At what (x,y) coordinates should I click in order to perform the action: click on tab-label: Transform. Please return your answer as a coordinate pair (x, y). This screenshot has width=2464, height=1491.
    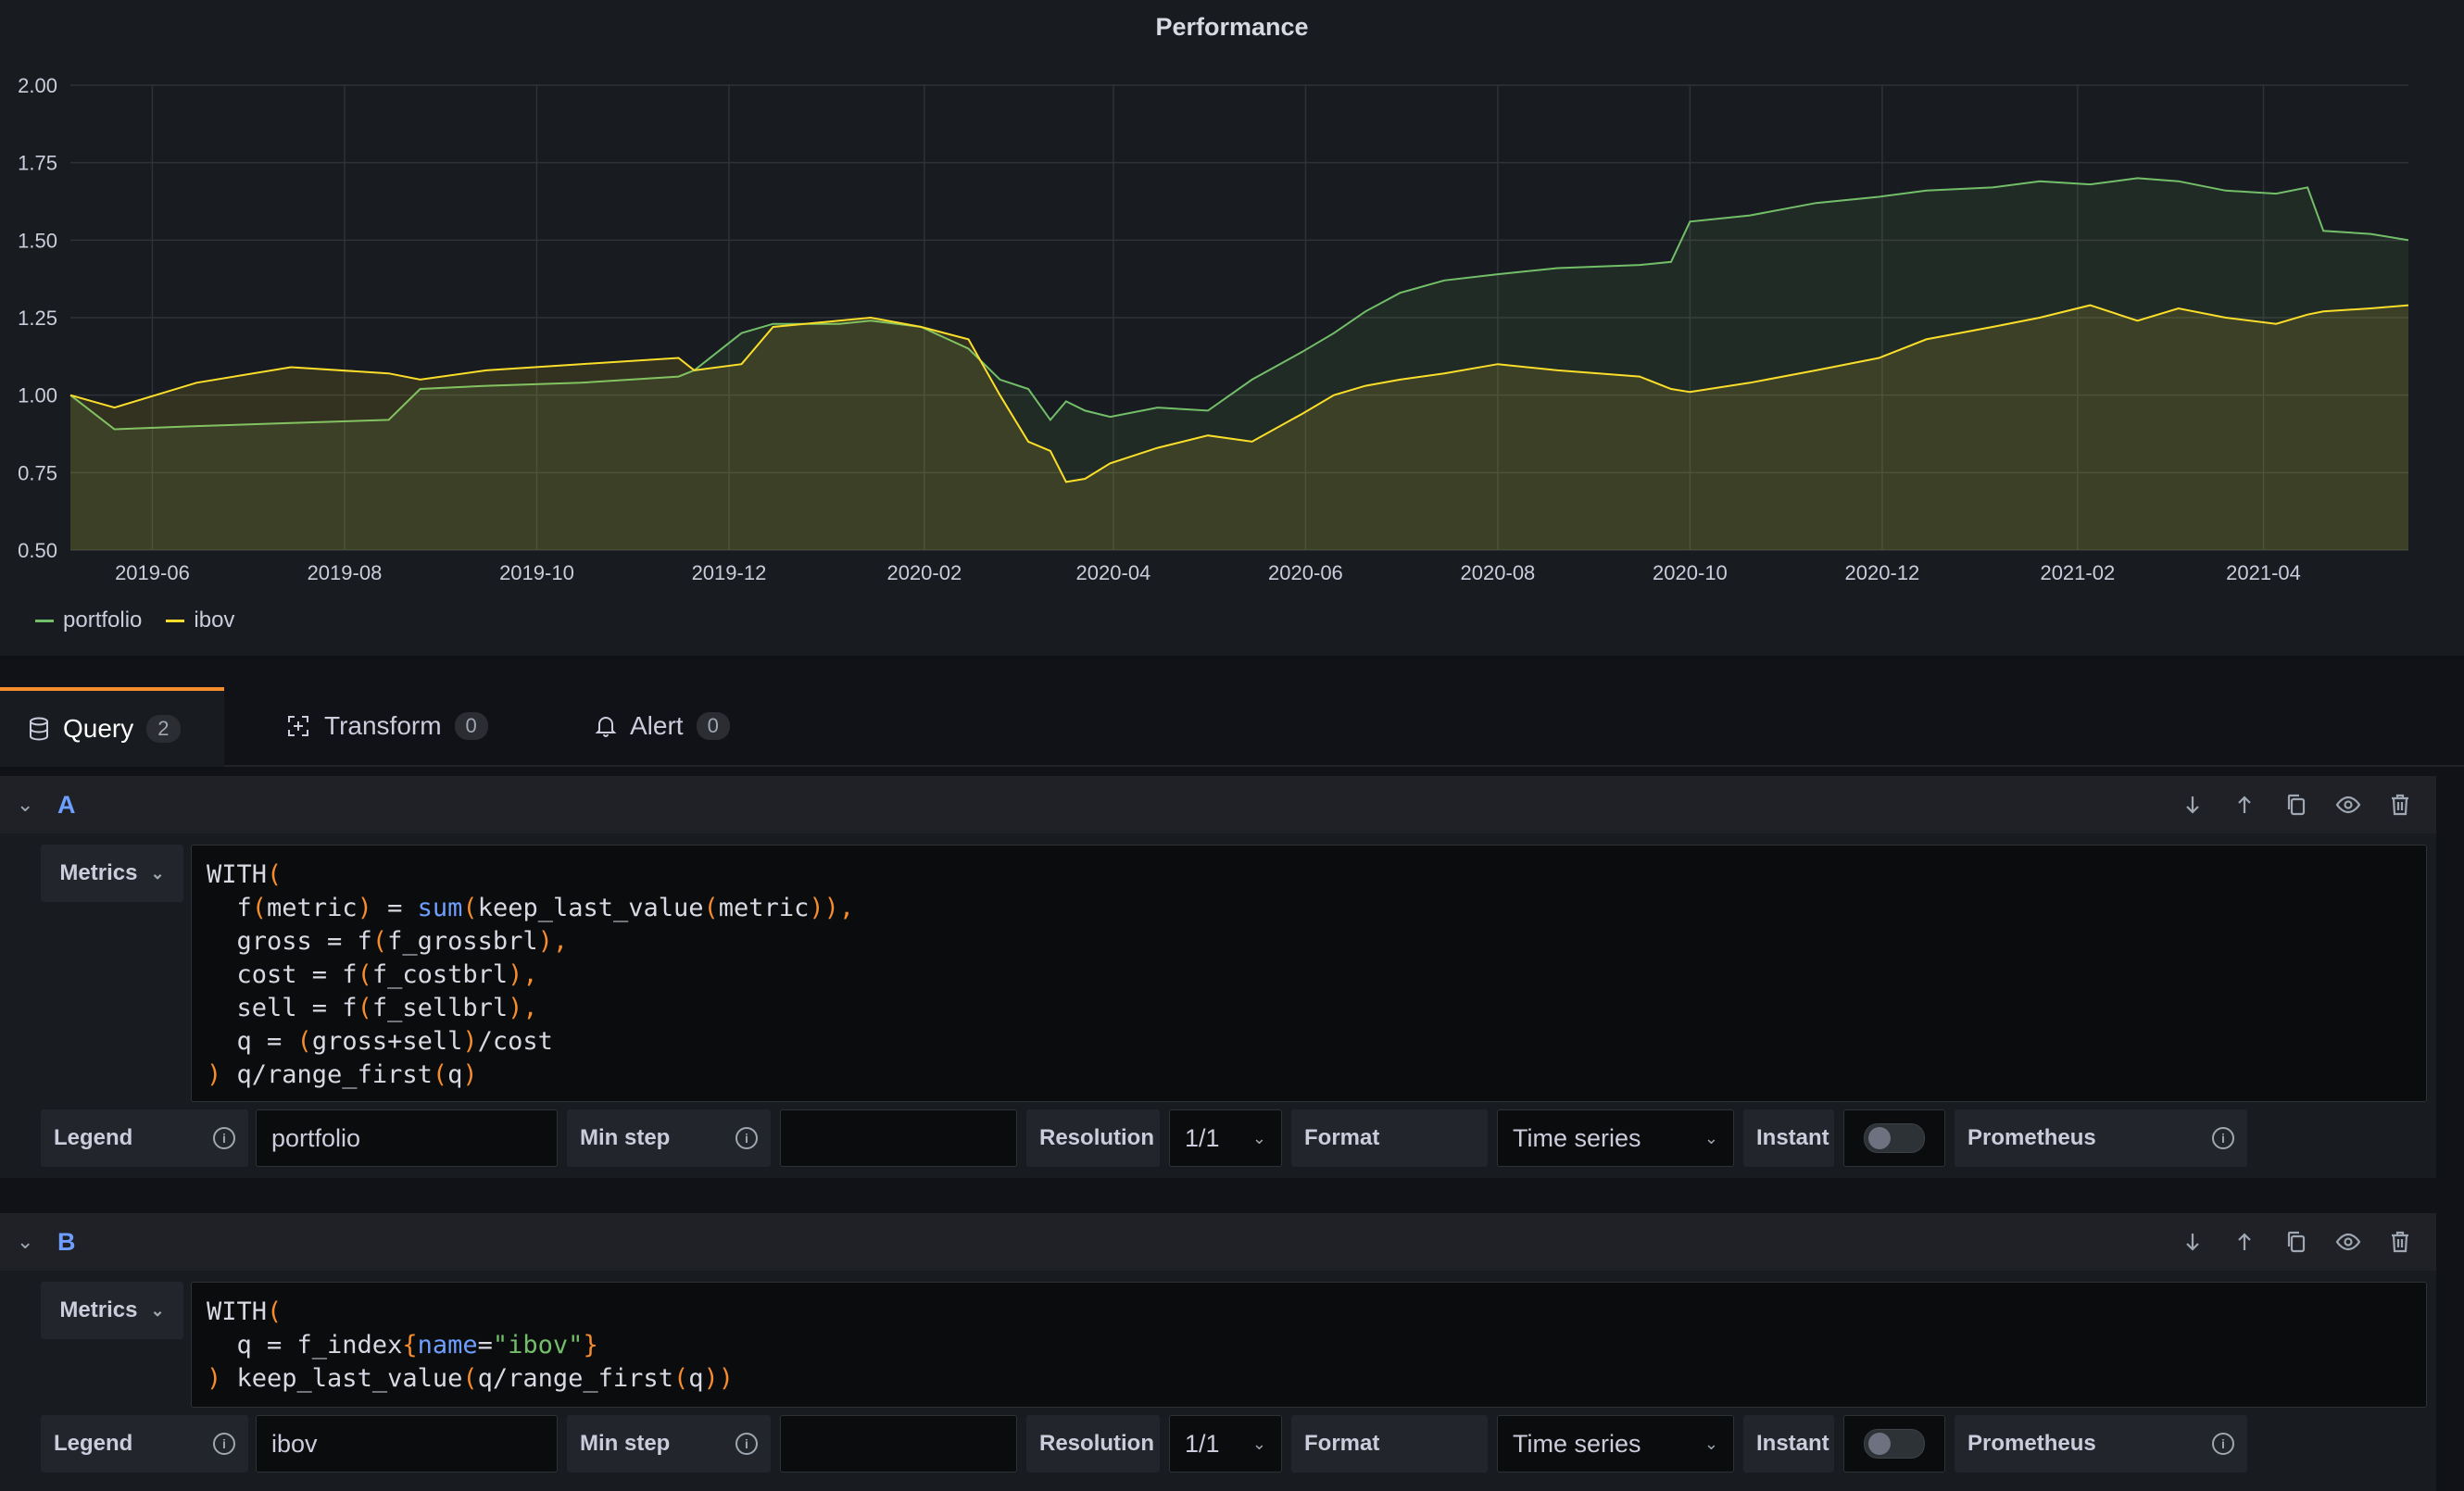
    Looking at the image, I should click on (383, 725).